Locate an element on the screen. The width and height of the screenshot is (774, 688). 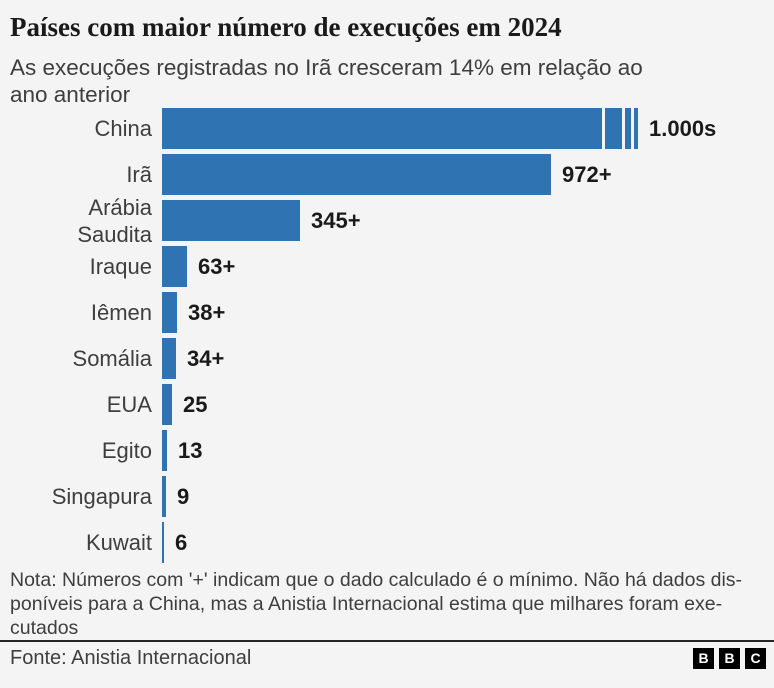
bar-area: 1.000s is located at coordinates (468, 128).